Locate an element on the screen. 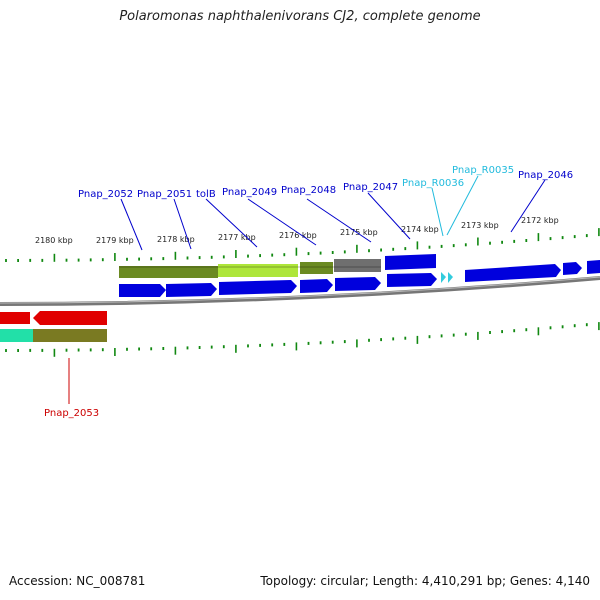 This screenshot has width=600, height=600. connector-pnap-2046 is located at coordinates (528, 206).